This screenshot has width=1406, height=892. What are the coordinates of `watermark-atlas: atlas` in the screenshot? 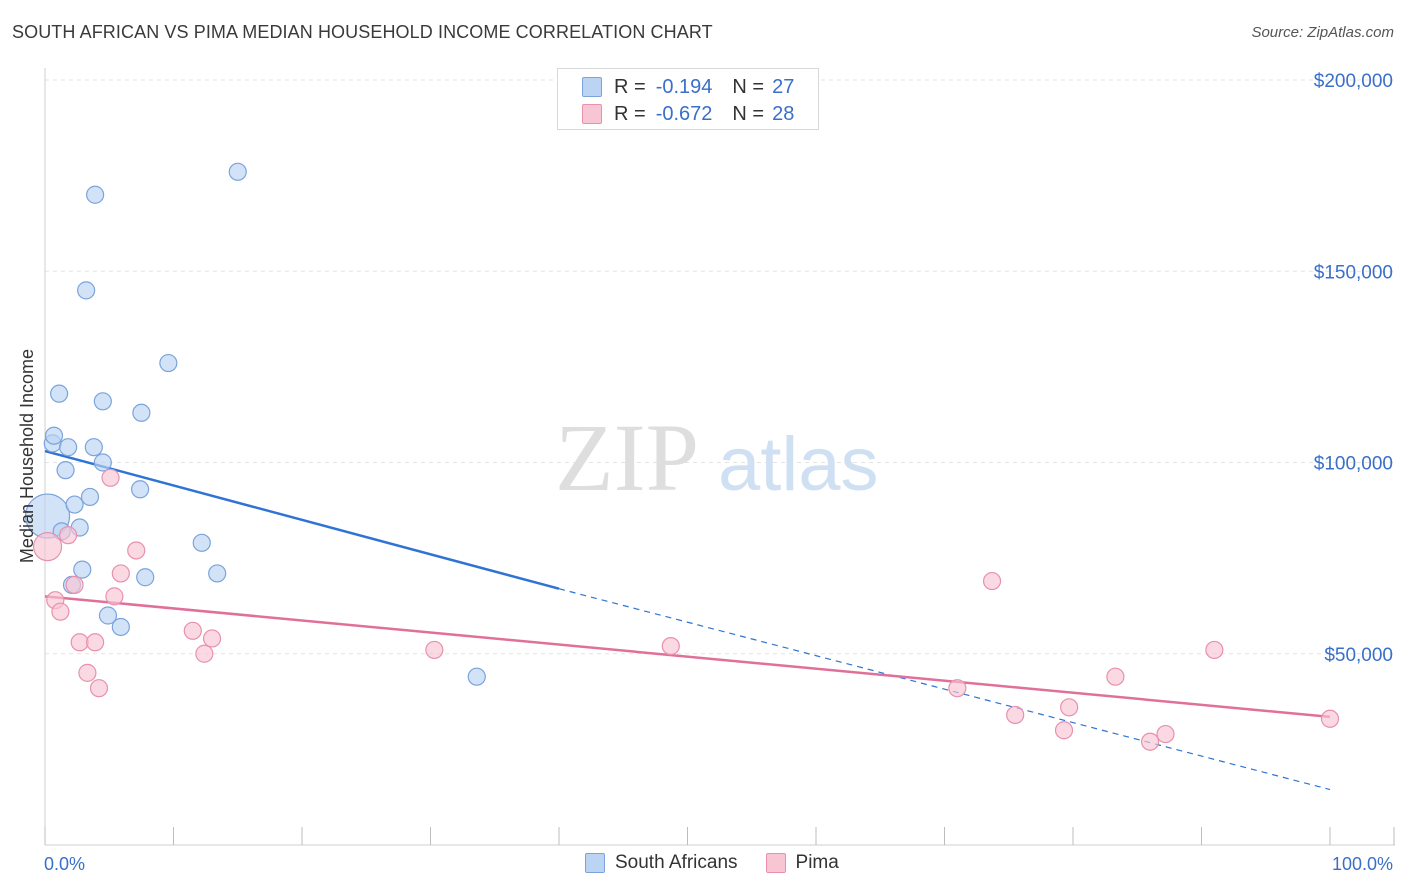 It's located at (798, 464).